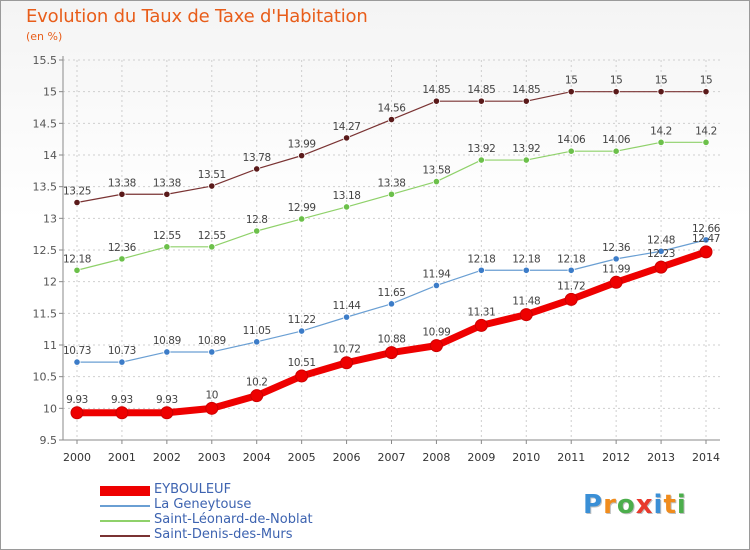 Image resolution: width=750 pixels, height=550 pixels. I want to click on data-label: 9.93, so click(167, 400).